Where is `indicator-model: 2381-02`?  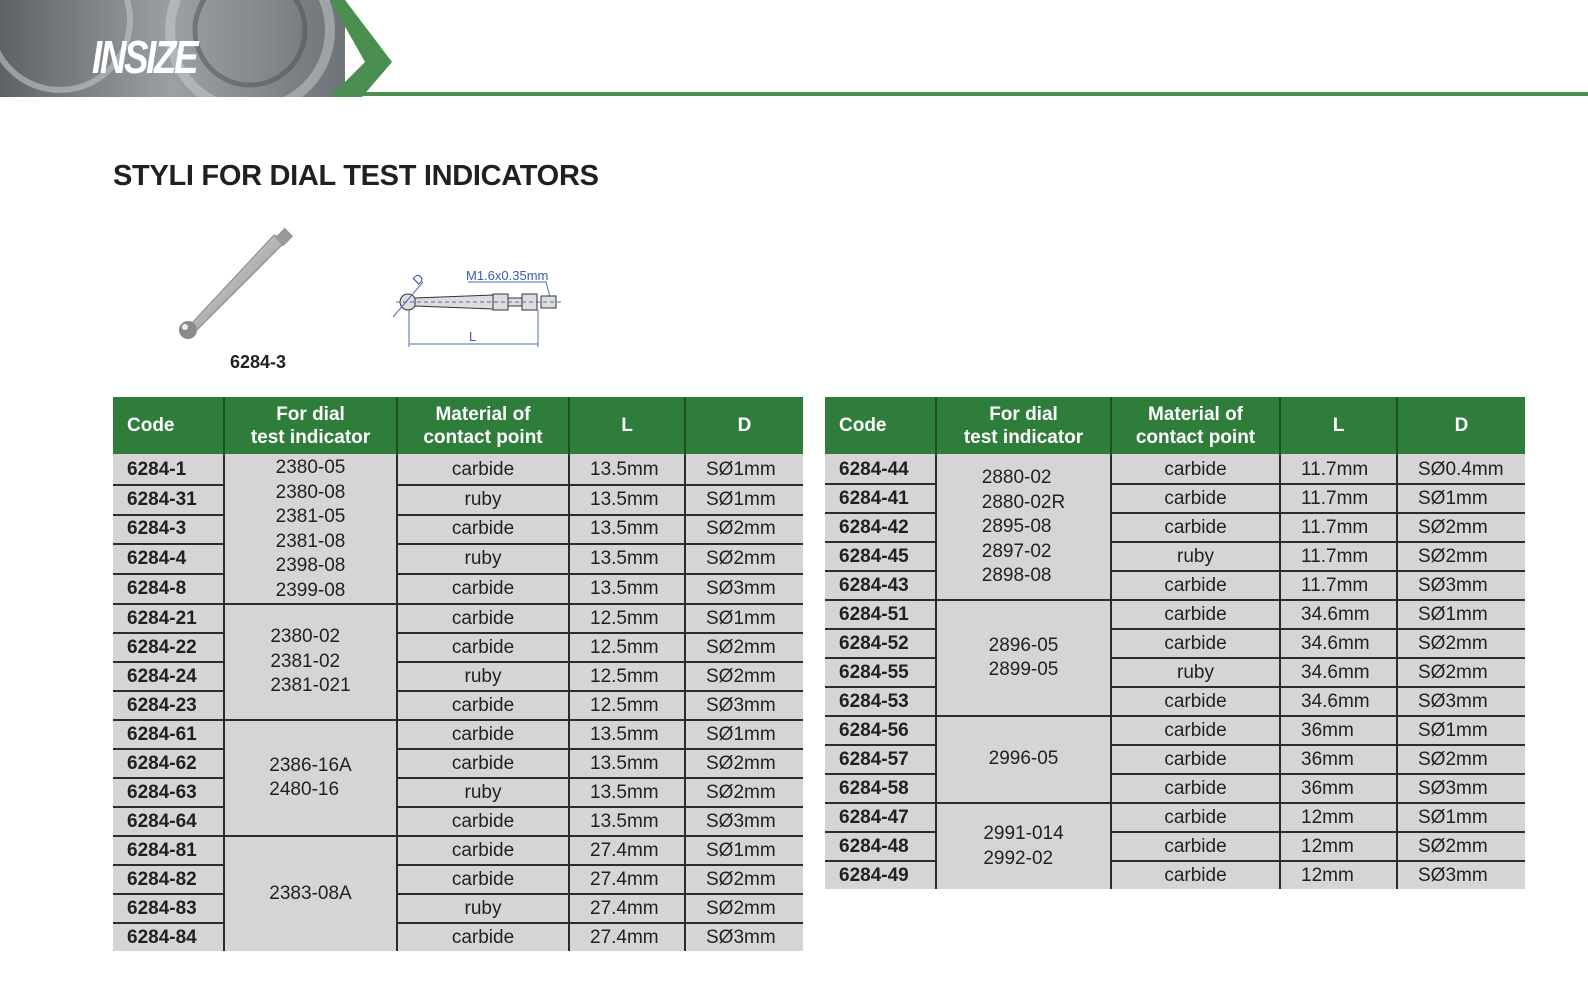 indicator-model: 2381-02 is located at coordinates (305, 661).